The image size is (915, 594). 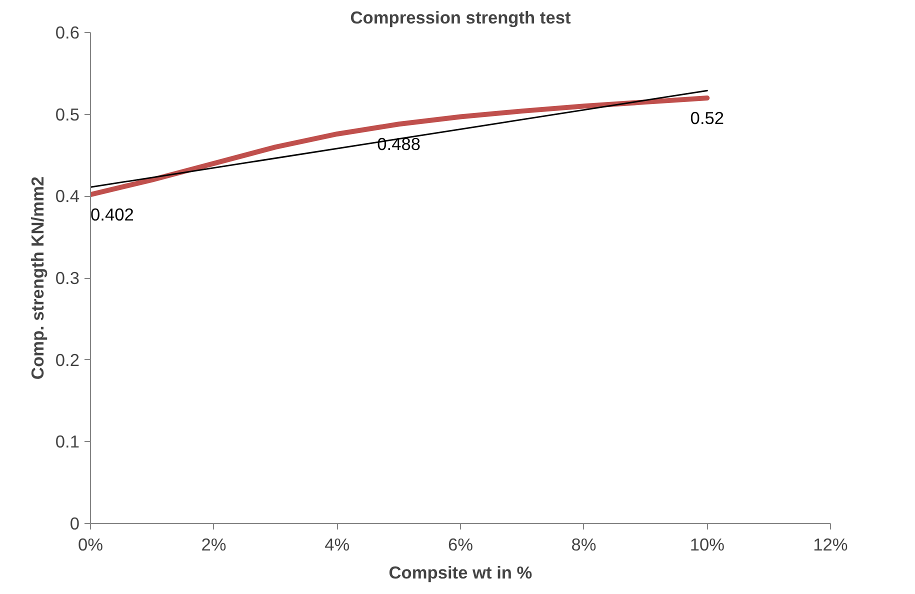 I want to click on data-label: 0.52, so click(x=707, y=118).